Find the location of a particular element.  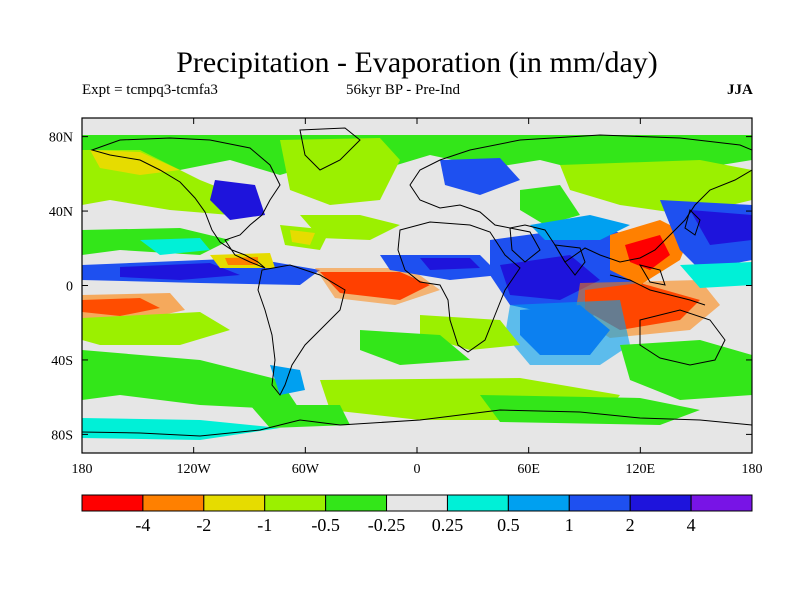

colorbar: -4 -2 -1 -0.5 -0.25 0.25 0.5 1 2 4 is located at coordinates (417, 514).